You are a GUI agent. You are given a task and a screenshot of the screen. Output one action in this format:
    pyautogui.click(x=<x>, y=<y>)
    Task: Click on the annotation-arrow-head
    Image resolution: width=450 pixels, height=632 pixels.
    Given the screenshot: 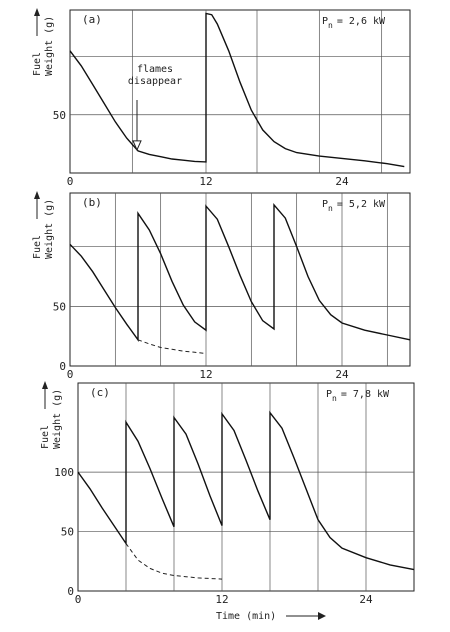 What is the action you would take?
    pyautogui.click(x=137, y=146)
    